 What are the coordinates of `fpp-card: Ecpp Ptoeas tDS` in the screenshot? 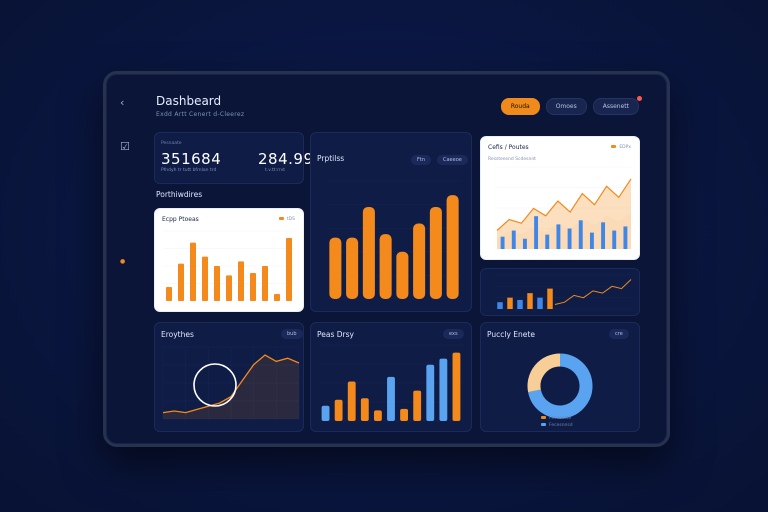 It's located at (229, 260).